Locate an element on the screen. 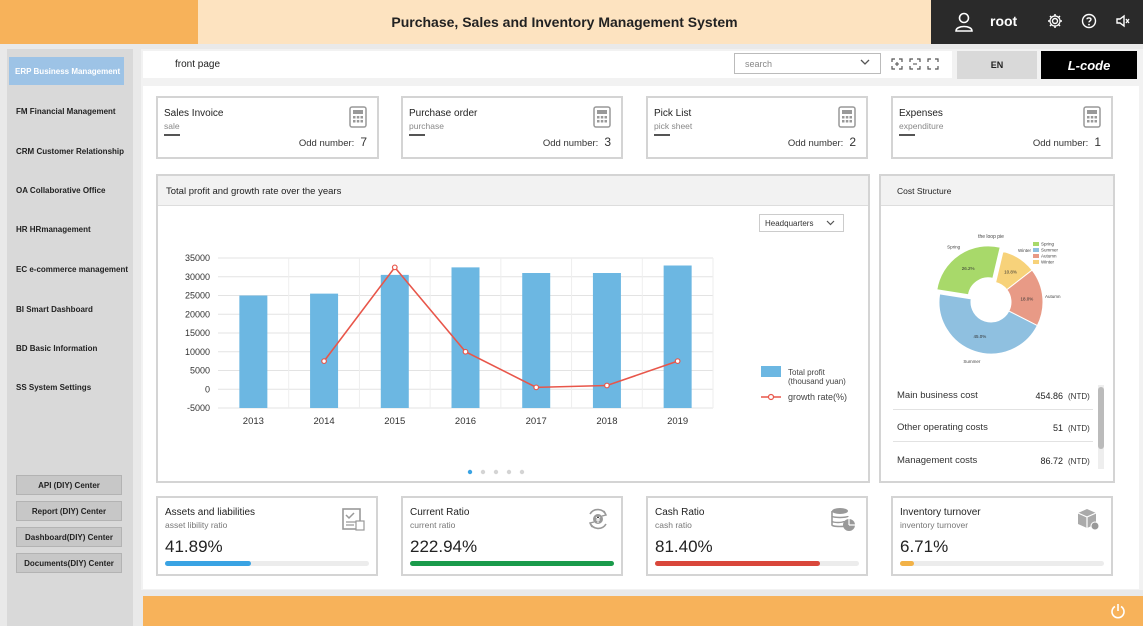  dashboard-center-button: Dashboard(DIY) Center is located at coordinates (69, 537).